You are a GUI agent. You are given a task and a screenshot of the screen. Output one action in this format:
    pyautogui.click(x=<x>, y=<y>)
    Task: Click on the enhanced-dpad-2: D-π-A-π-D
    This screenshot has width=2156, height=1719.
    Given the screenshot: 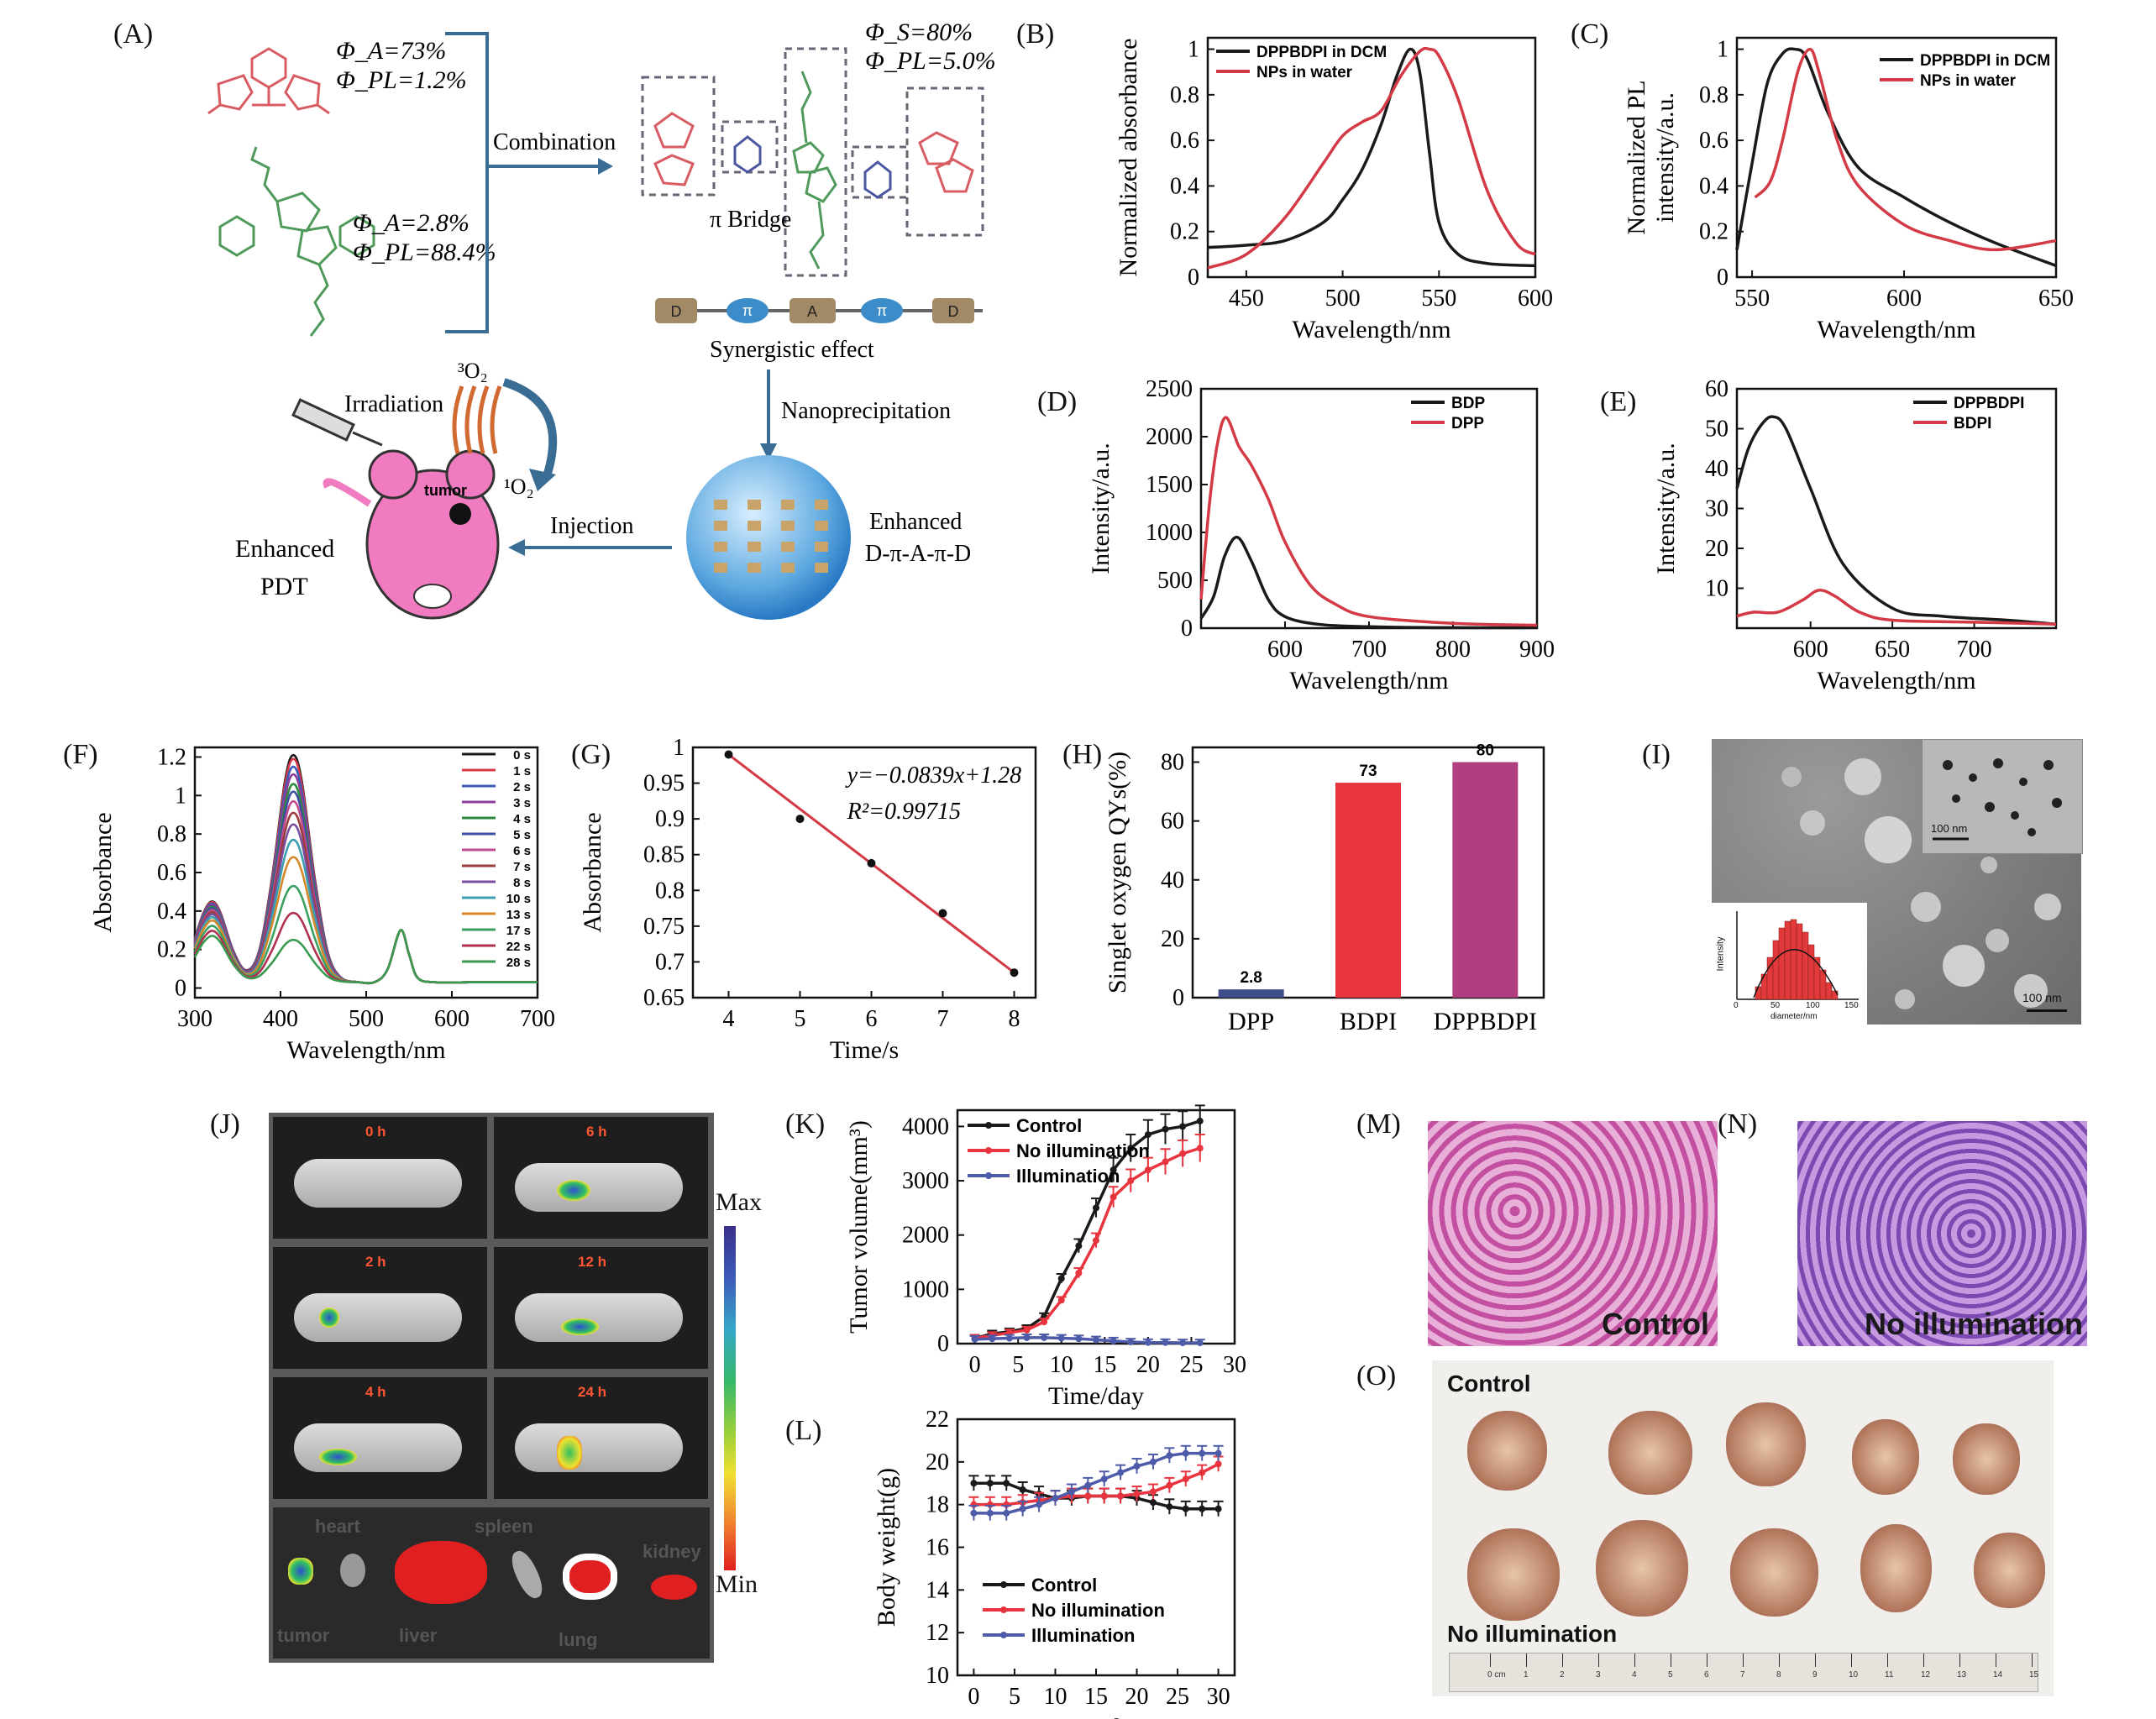 What is the action you would take?
    pyautogui.click(x=918, y=554)
    